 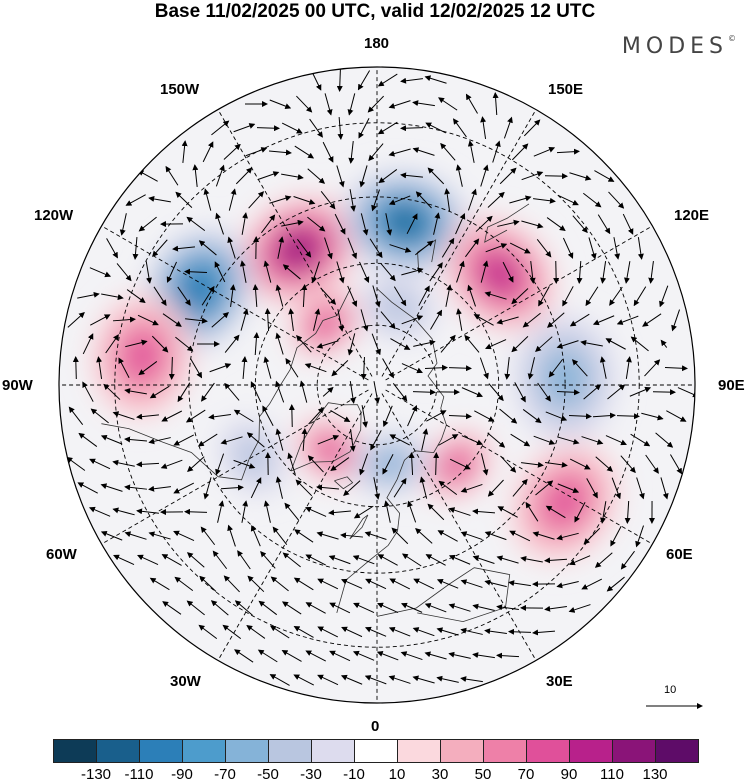 I want to click on colorbar-tick-label: 70, so click(x=526, y=774).